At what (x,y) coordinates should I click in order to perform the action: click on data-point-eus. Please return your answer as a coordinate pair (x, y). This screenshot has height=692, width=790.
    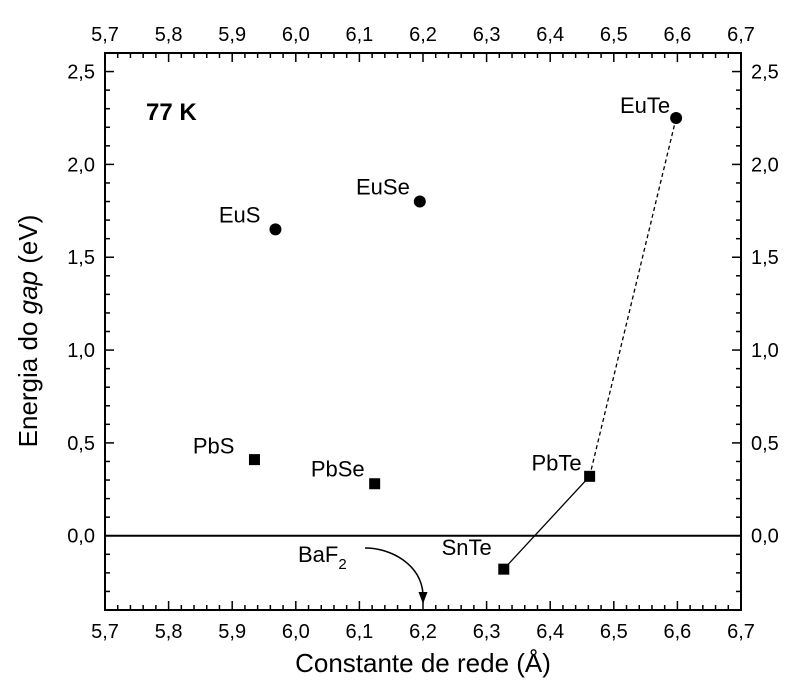
    Looking at the image, I should click on (275, 229).